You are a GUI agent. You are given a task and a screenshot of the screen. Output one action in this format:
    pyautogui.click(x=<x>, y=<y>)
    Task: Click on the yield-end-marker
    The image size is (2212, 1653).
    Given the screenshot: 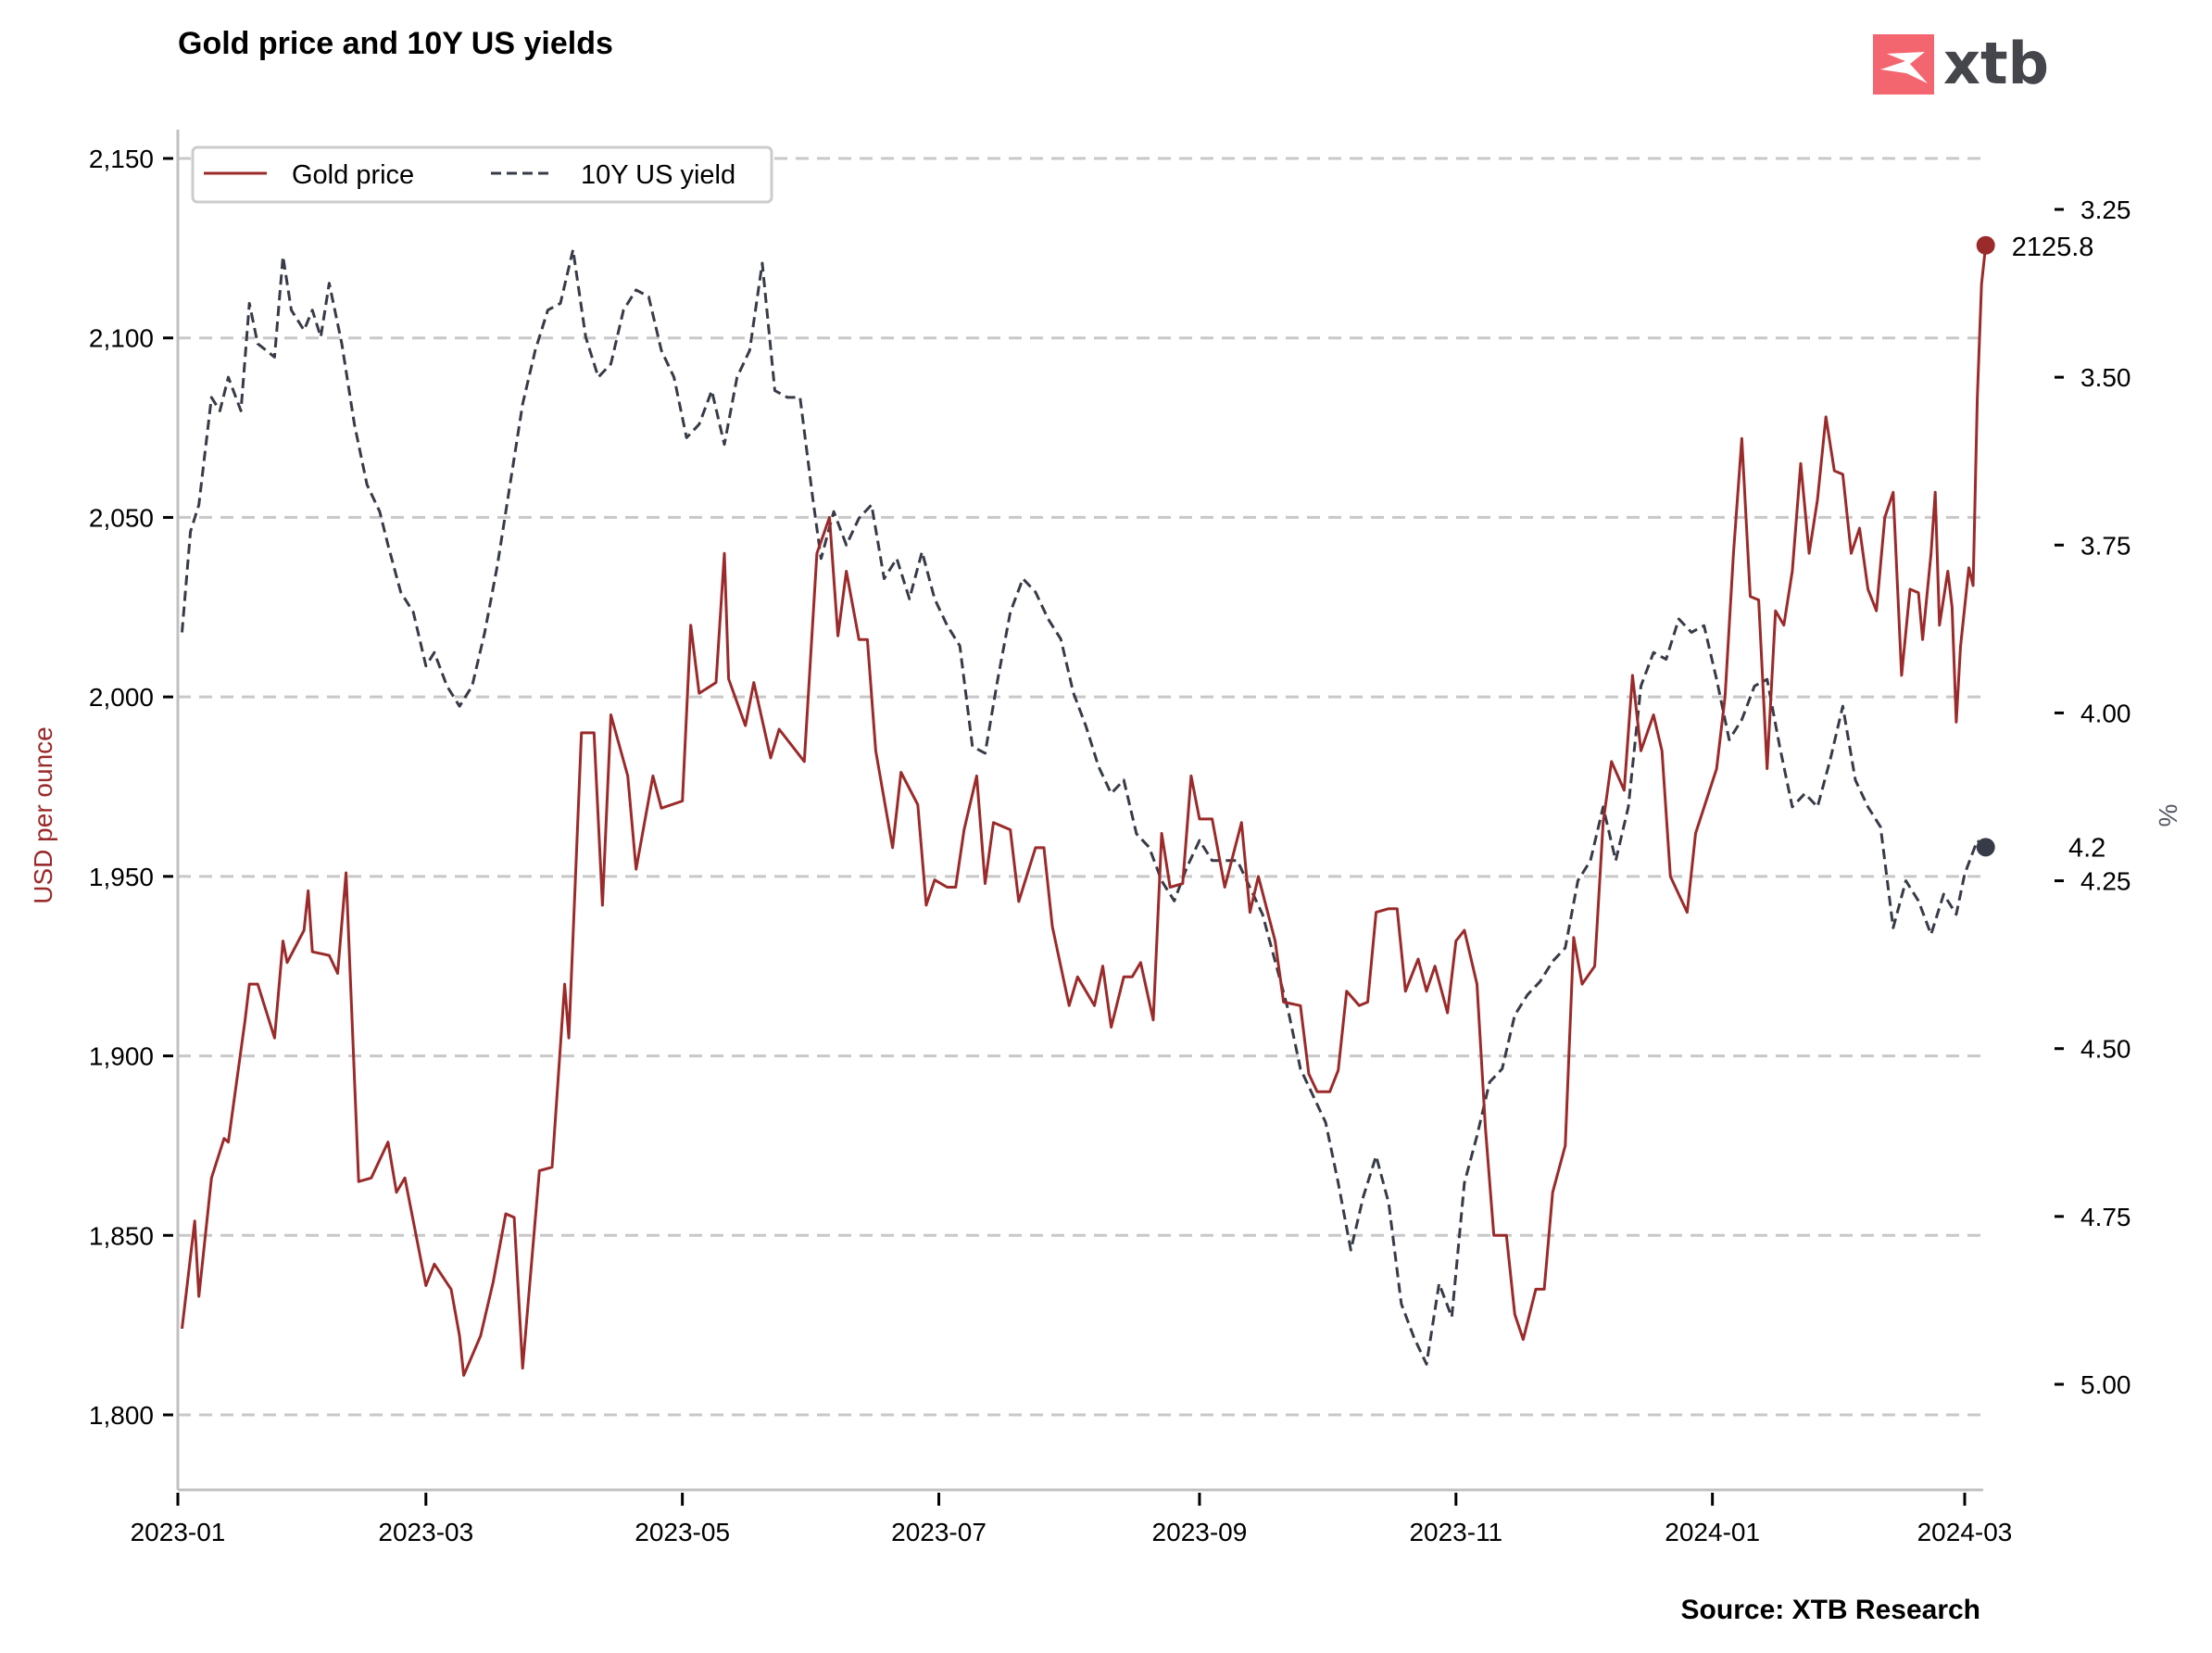 What is the action you would take?
    pyautogui.click(x=1986, y=847)
    